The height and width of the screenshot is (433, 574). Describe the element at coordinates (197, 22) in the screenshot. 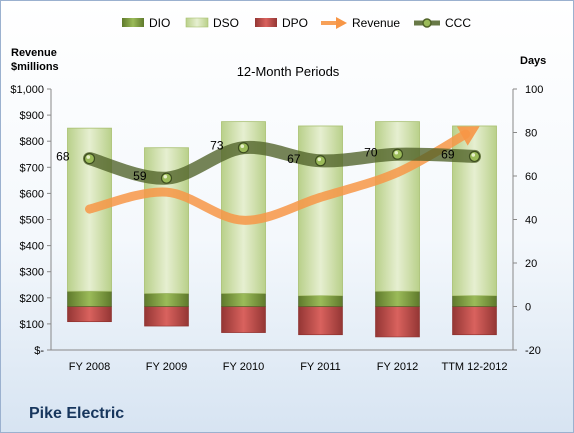

I see `legend-swatch-dso` at that location.